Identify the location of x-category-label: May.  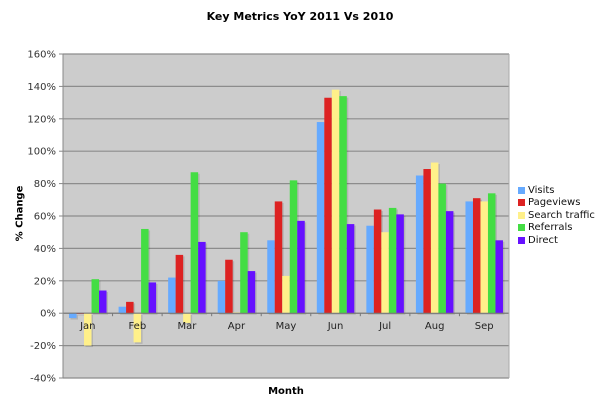
(286, 326).